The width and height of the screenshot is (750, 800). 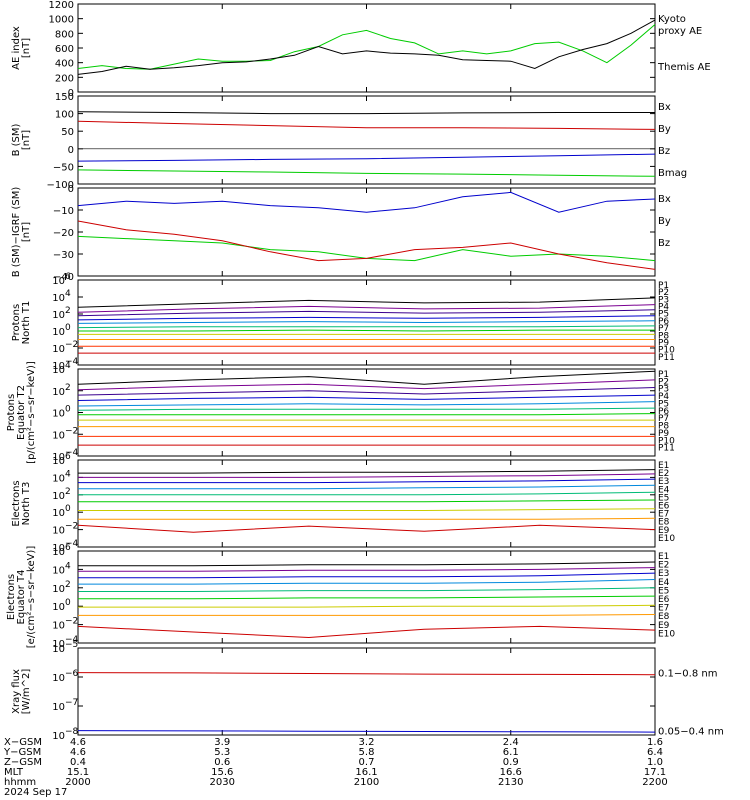 I want to click on legend-label: Themis AE, so click(x=684, y=67).